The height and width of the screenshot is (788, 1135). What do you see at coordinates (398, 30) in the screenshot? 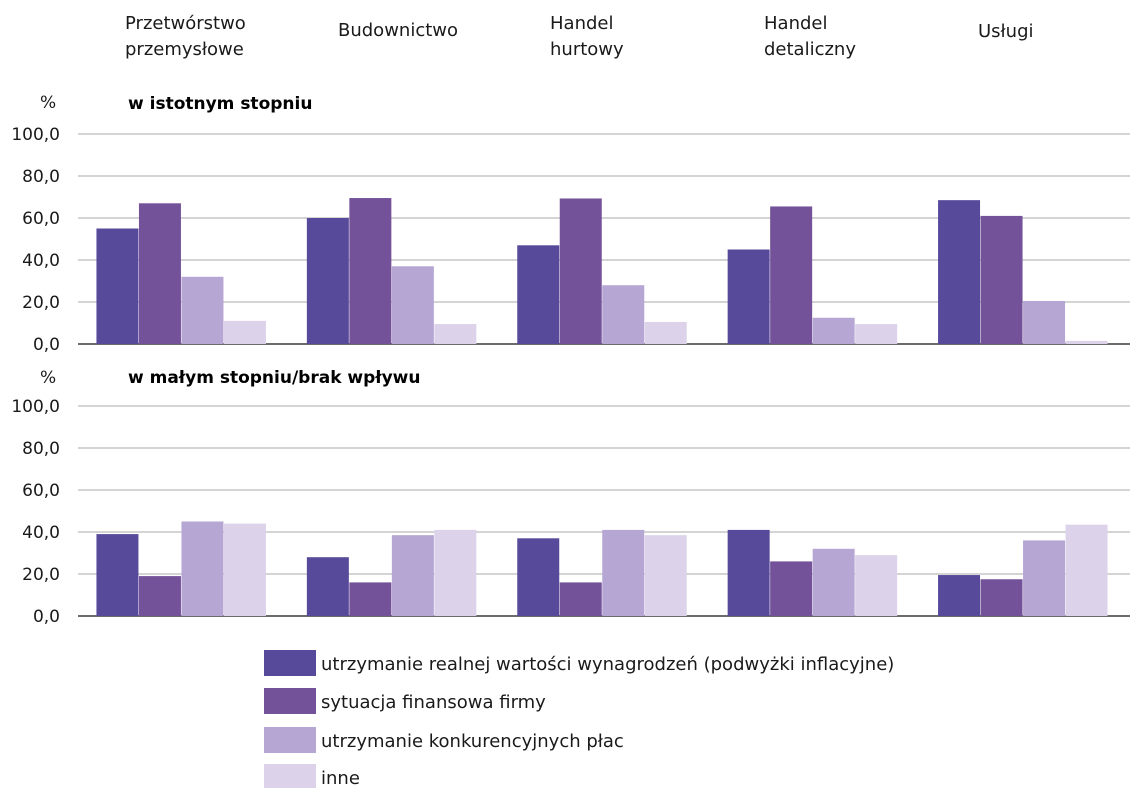
I see `category-label: Budownictwo` at bounding box center [398, 30].